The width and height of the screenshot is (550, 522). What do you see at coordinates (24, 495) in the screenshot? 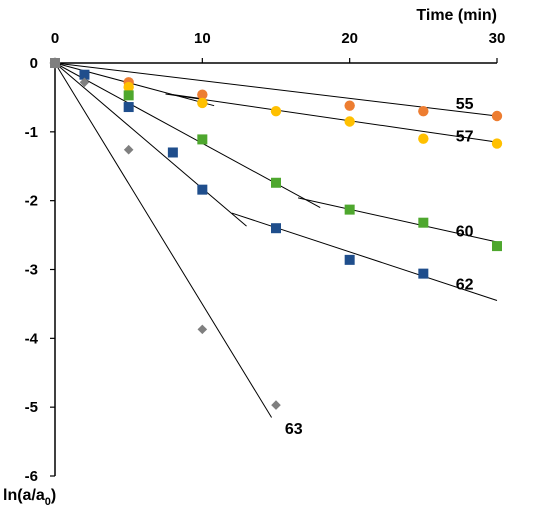
I see `y-axis-title-main: ln(a/a` at bounding box center [24, 495].